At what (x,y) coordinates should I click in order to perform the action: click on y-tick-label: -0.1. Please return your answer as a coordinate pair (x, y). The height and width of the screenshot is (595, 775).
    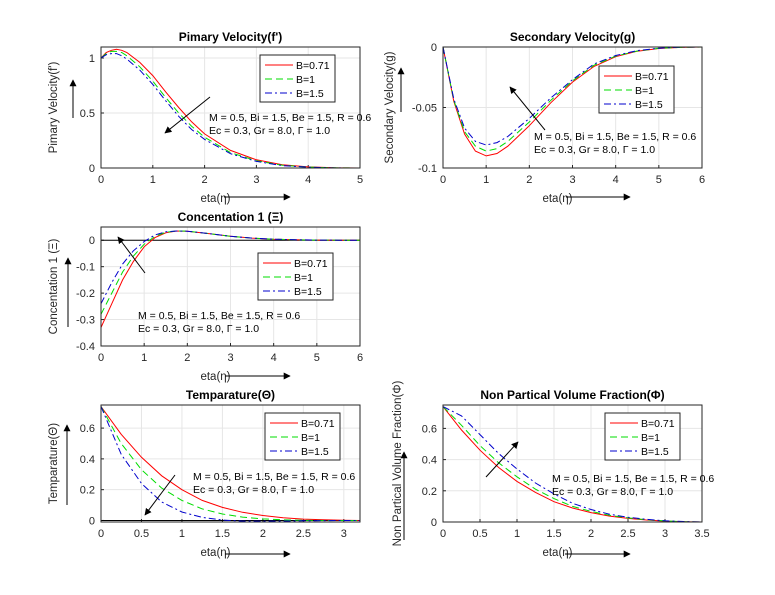
    Looking at the image, I should click on (427, 169).